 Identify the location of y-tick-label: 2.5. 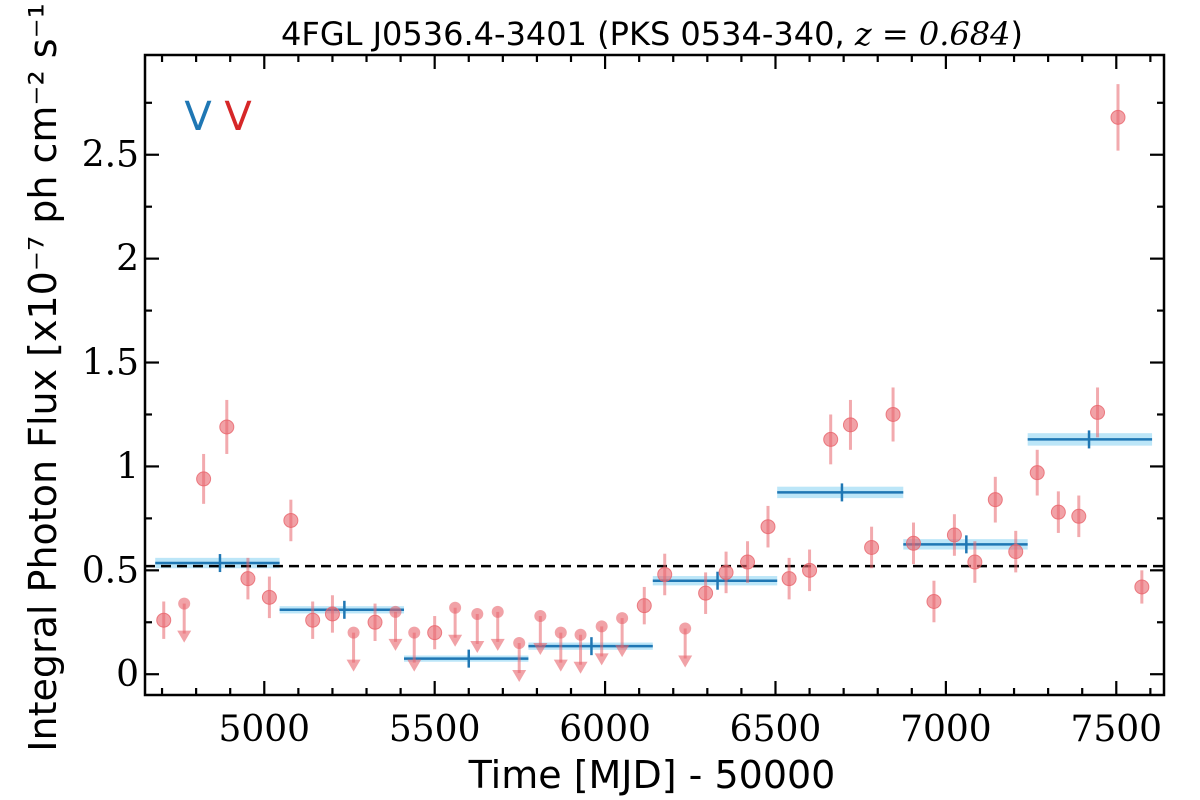
(110, 155).